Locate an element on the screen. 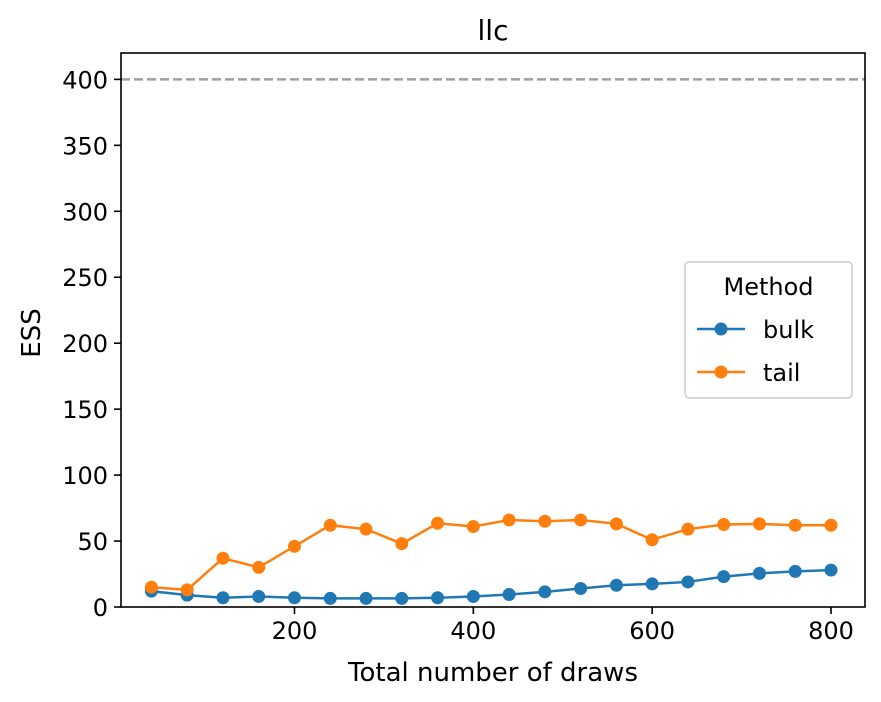 This screenshot has width=881, height=702. y-tick-label: 400 is located at coordinates (85, 80).